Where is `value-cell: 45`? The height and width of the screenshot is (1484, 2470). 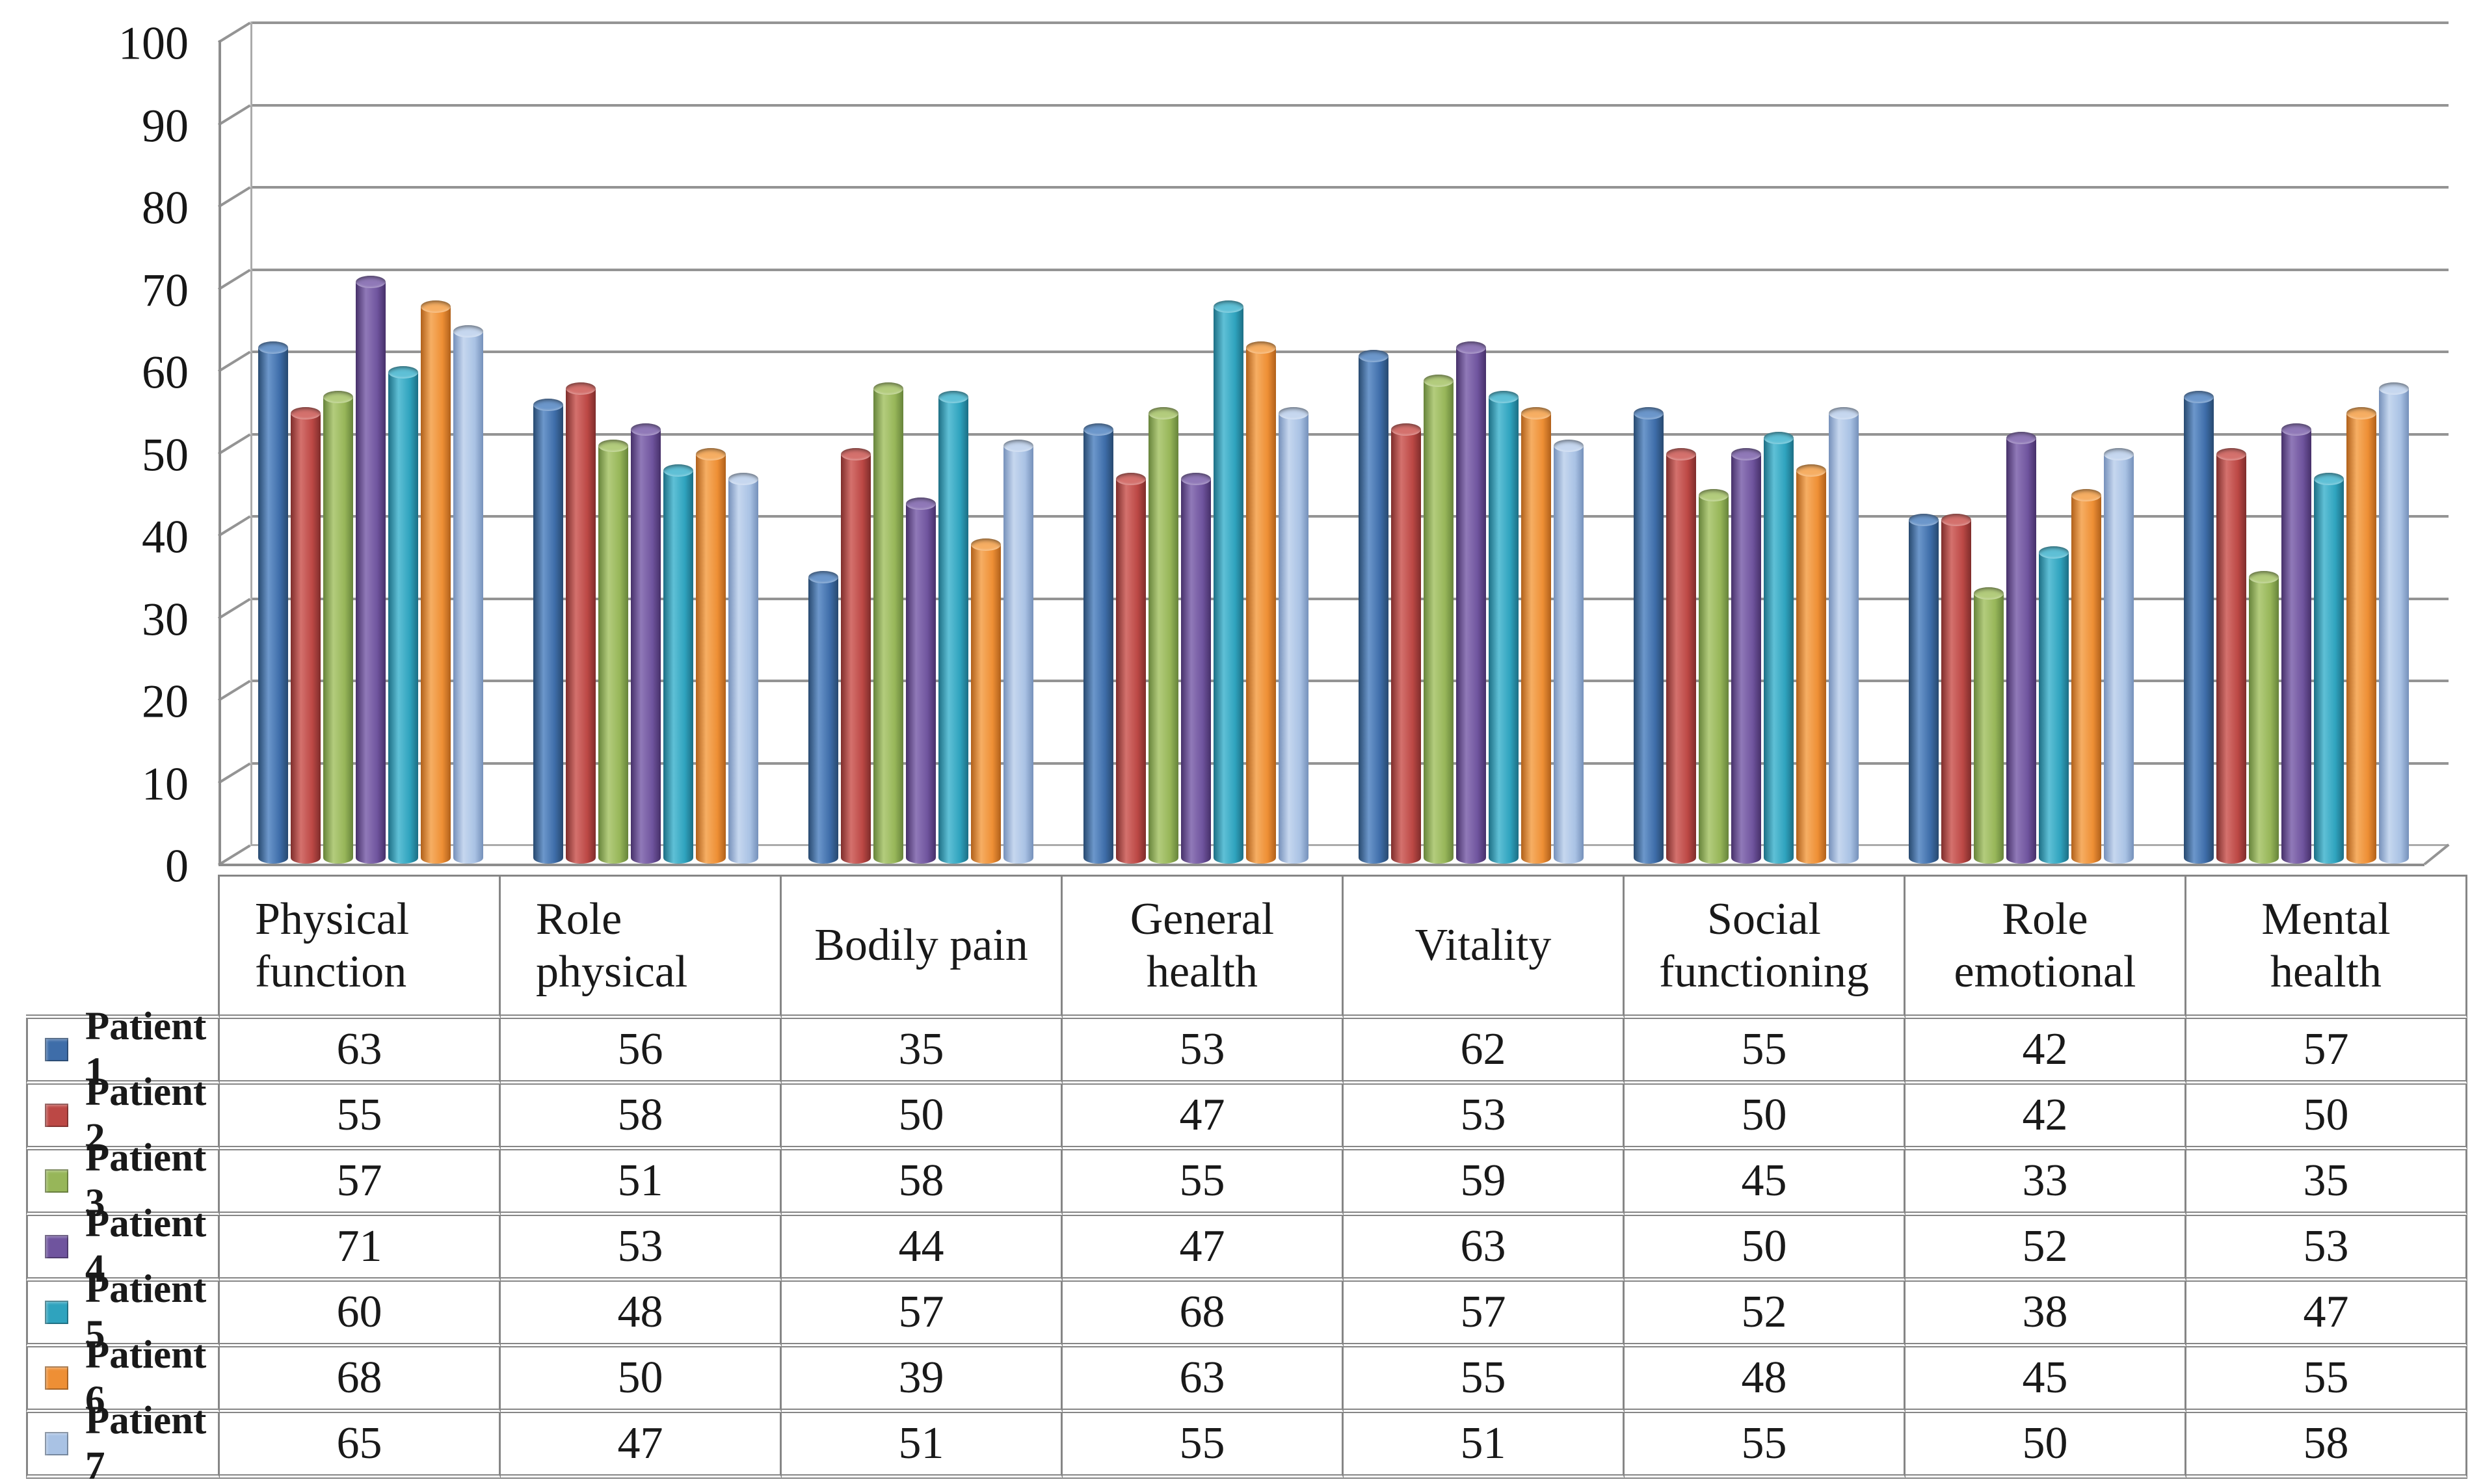 value-cell: 45 is located at coordinates (1766, 1183).